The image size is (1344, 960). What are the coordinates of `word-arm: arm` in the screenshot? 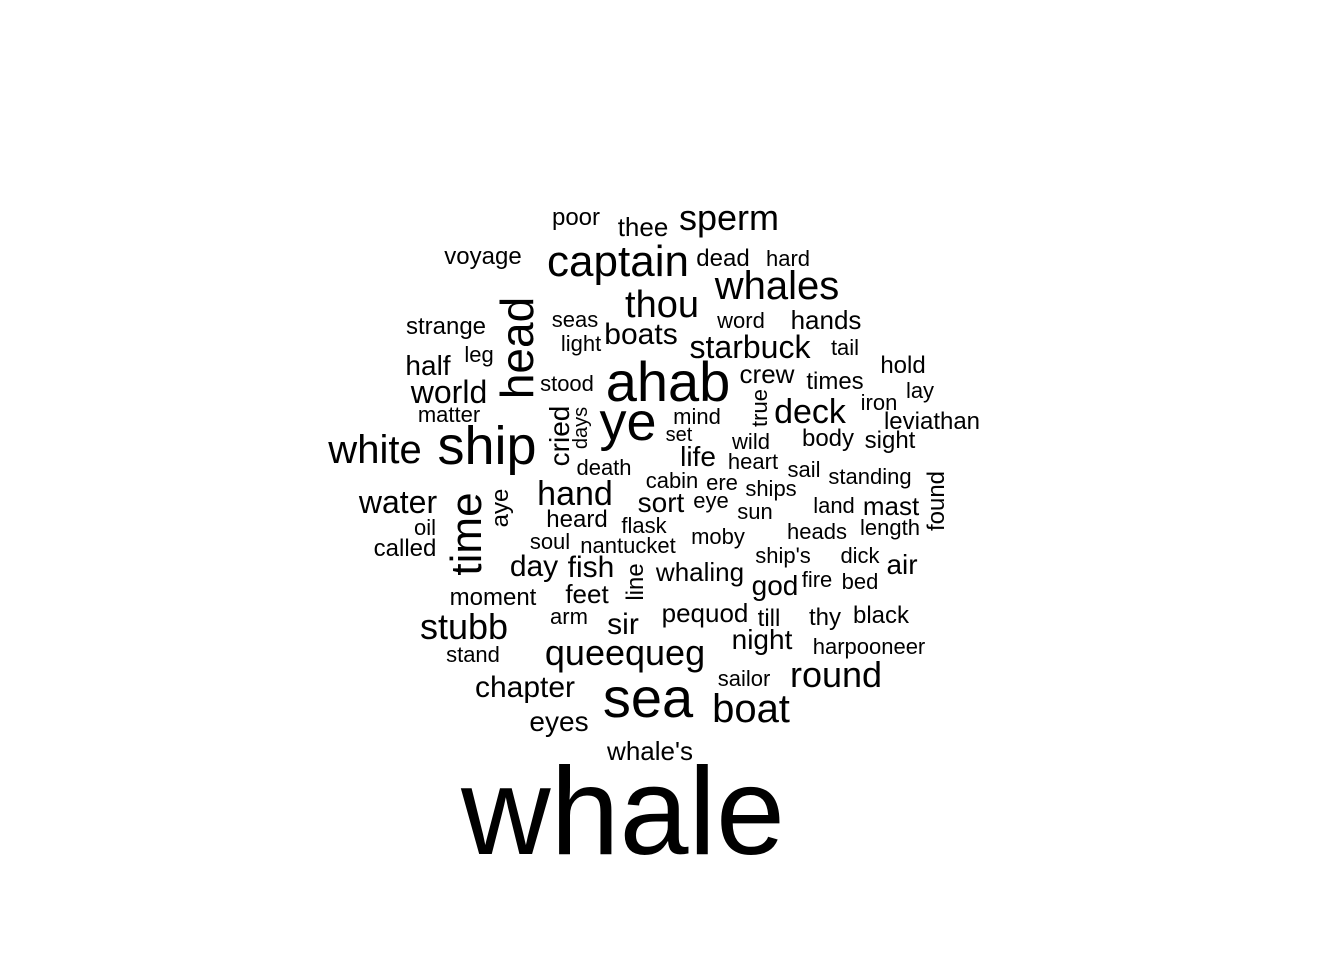 It's located at (569, 616).